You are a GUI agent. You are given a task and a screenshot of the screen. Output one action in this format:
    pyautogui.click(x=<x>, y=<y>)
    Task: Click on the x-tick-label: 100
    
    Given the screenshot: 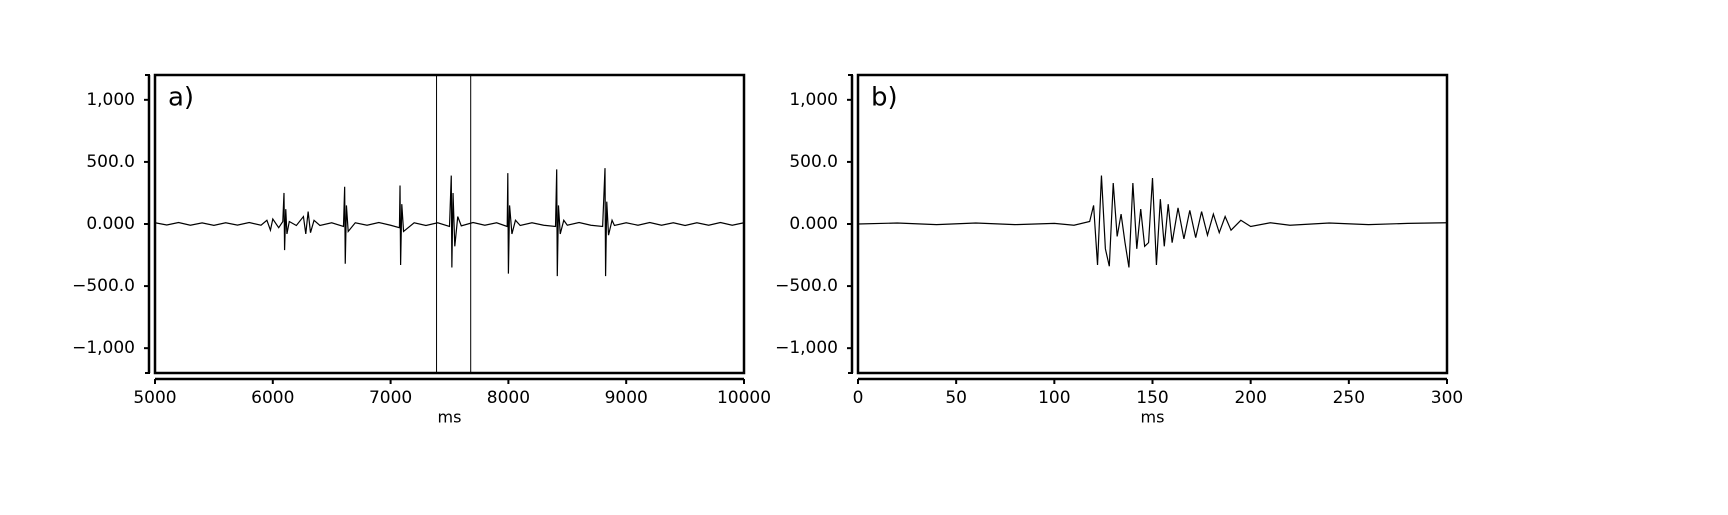 What is the action you would take?
    pyautogui.click(x=1054, y=398)
    